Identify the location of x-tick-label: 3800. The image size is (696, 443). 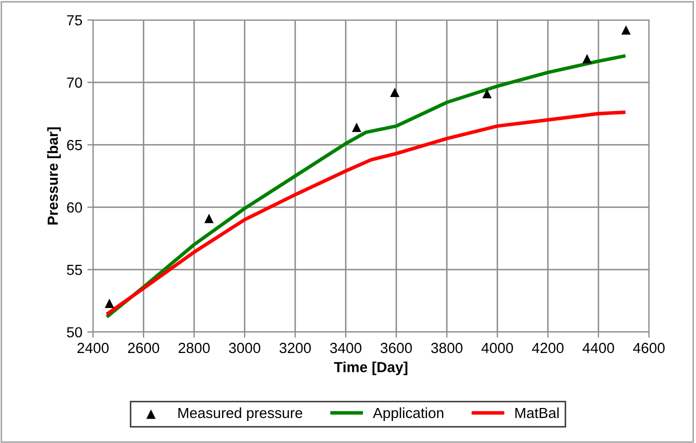
(446, 348).